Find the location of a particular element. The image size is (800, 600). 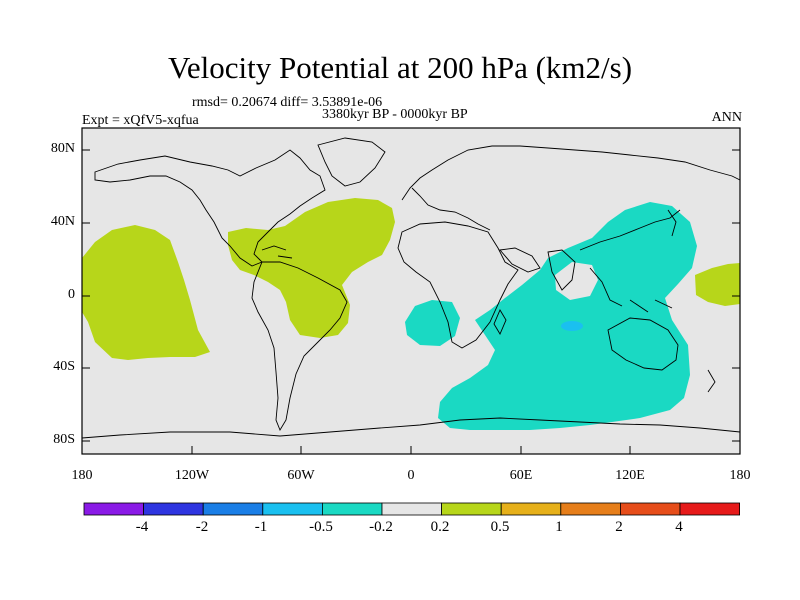

stats-text: rmsd= 0.20674 diff= 3.53891e-06 is located at coordinates (287, 102).